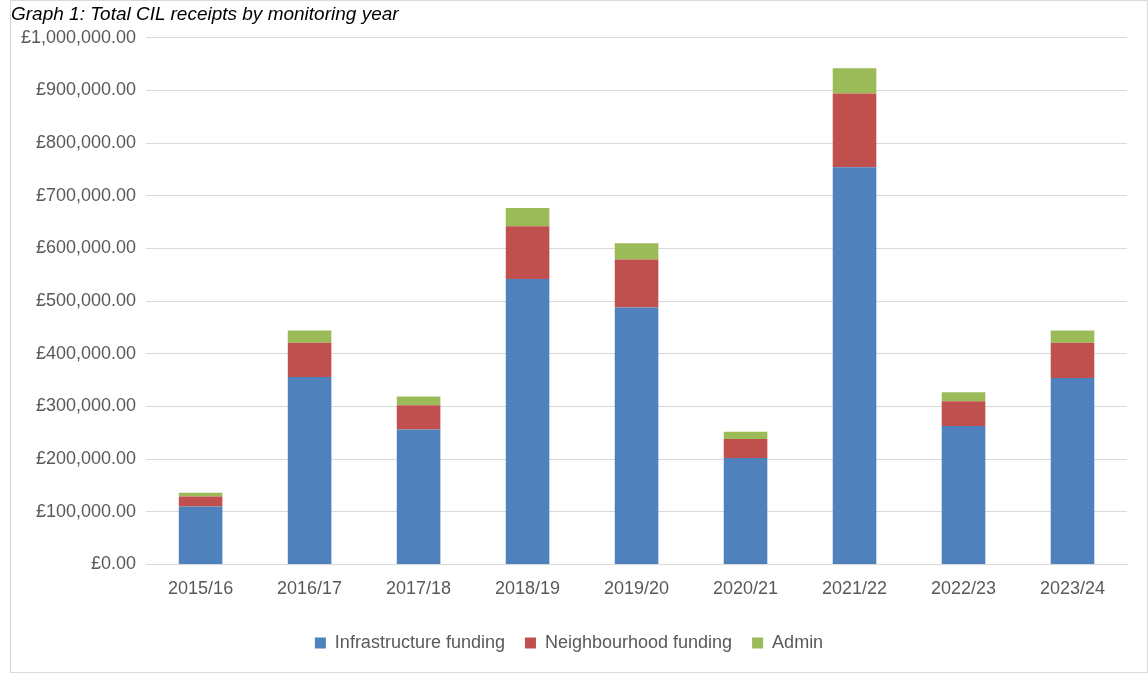 Image resolution: width=1148 pixels, height=673 pixels. I want to click on legend-label: Admin, so click(798, 641).